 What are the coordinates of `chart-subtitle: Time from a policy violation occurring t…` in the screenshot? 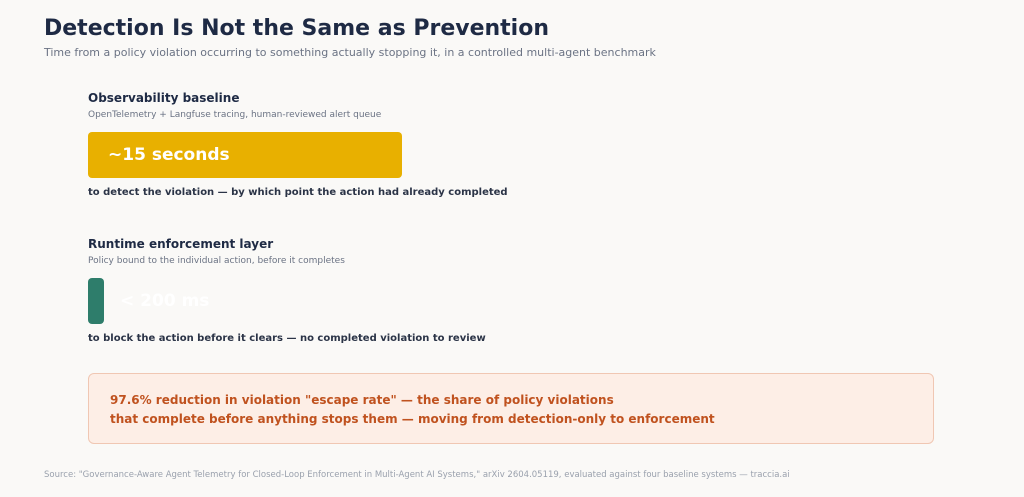 It's located at (350, 52).